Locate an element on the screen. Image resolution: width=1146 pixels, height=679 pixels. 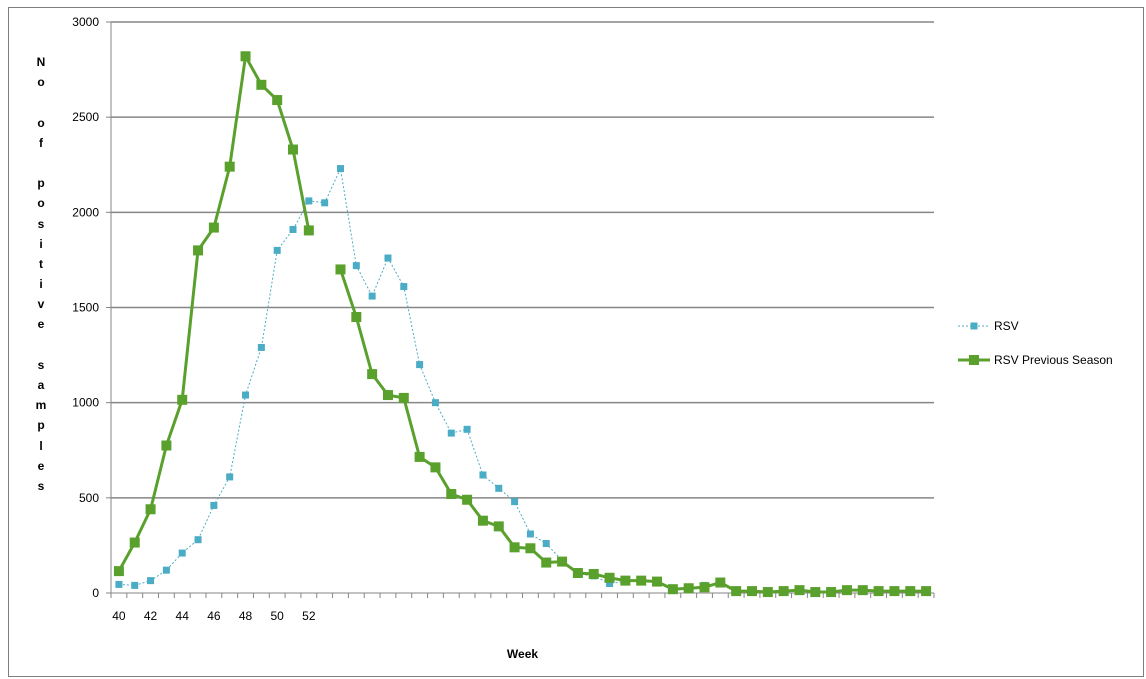
y-tick-label: 1000 is located at coordinates (85, 403).